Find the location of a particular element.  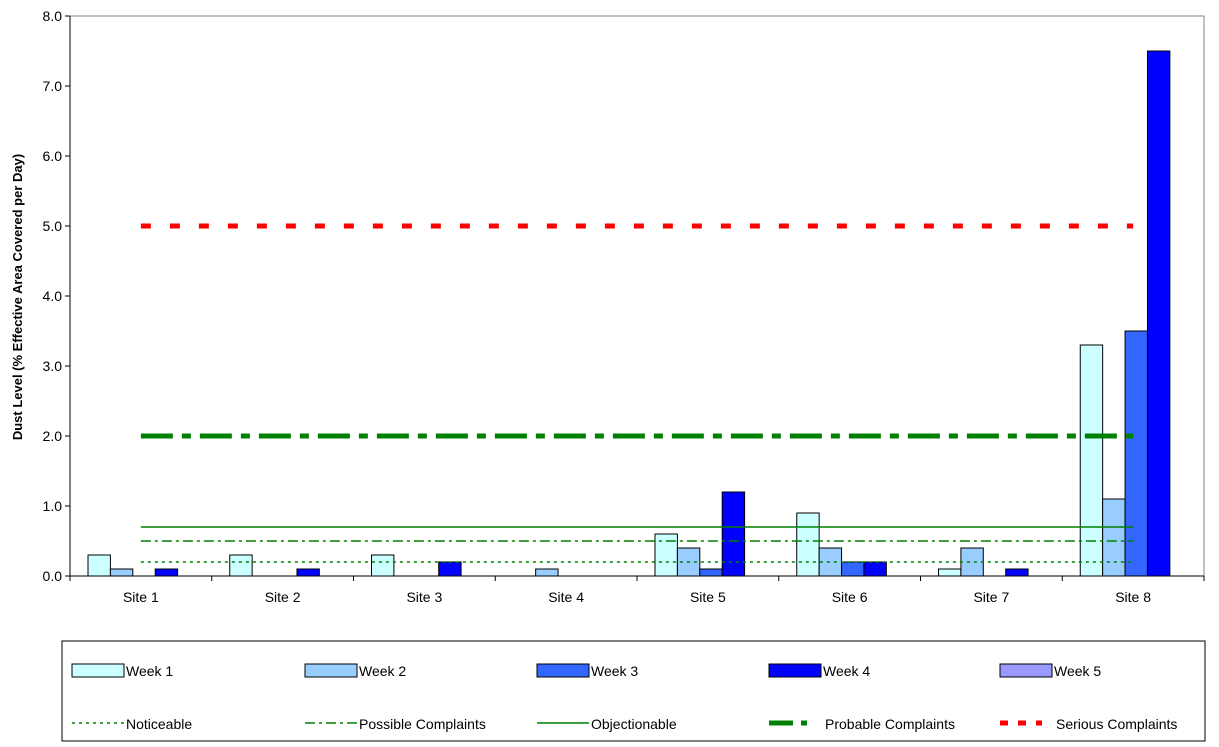

legend-label: Week 3 is located at coordinates (614, 671).